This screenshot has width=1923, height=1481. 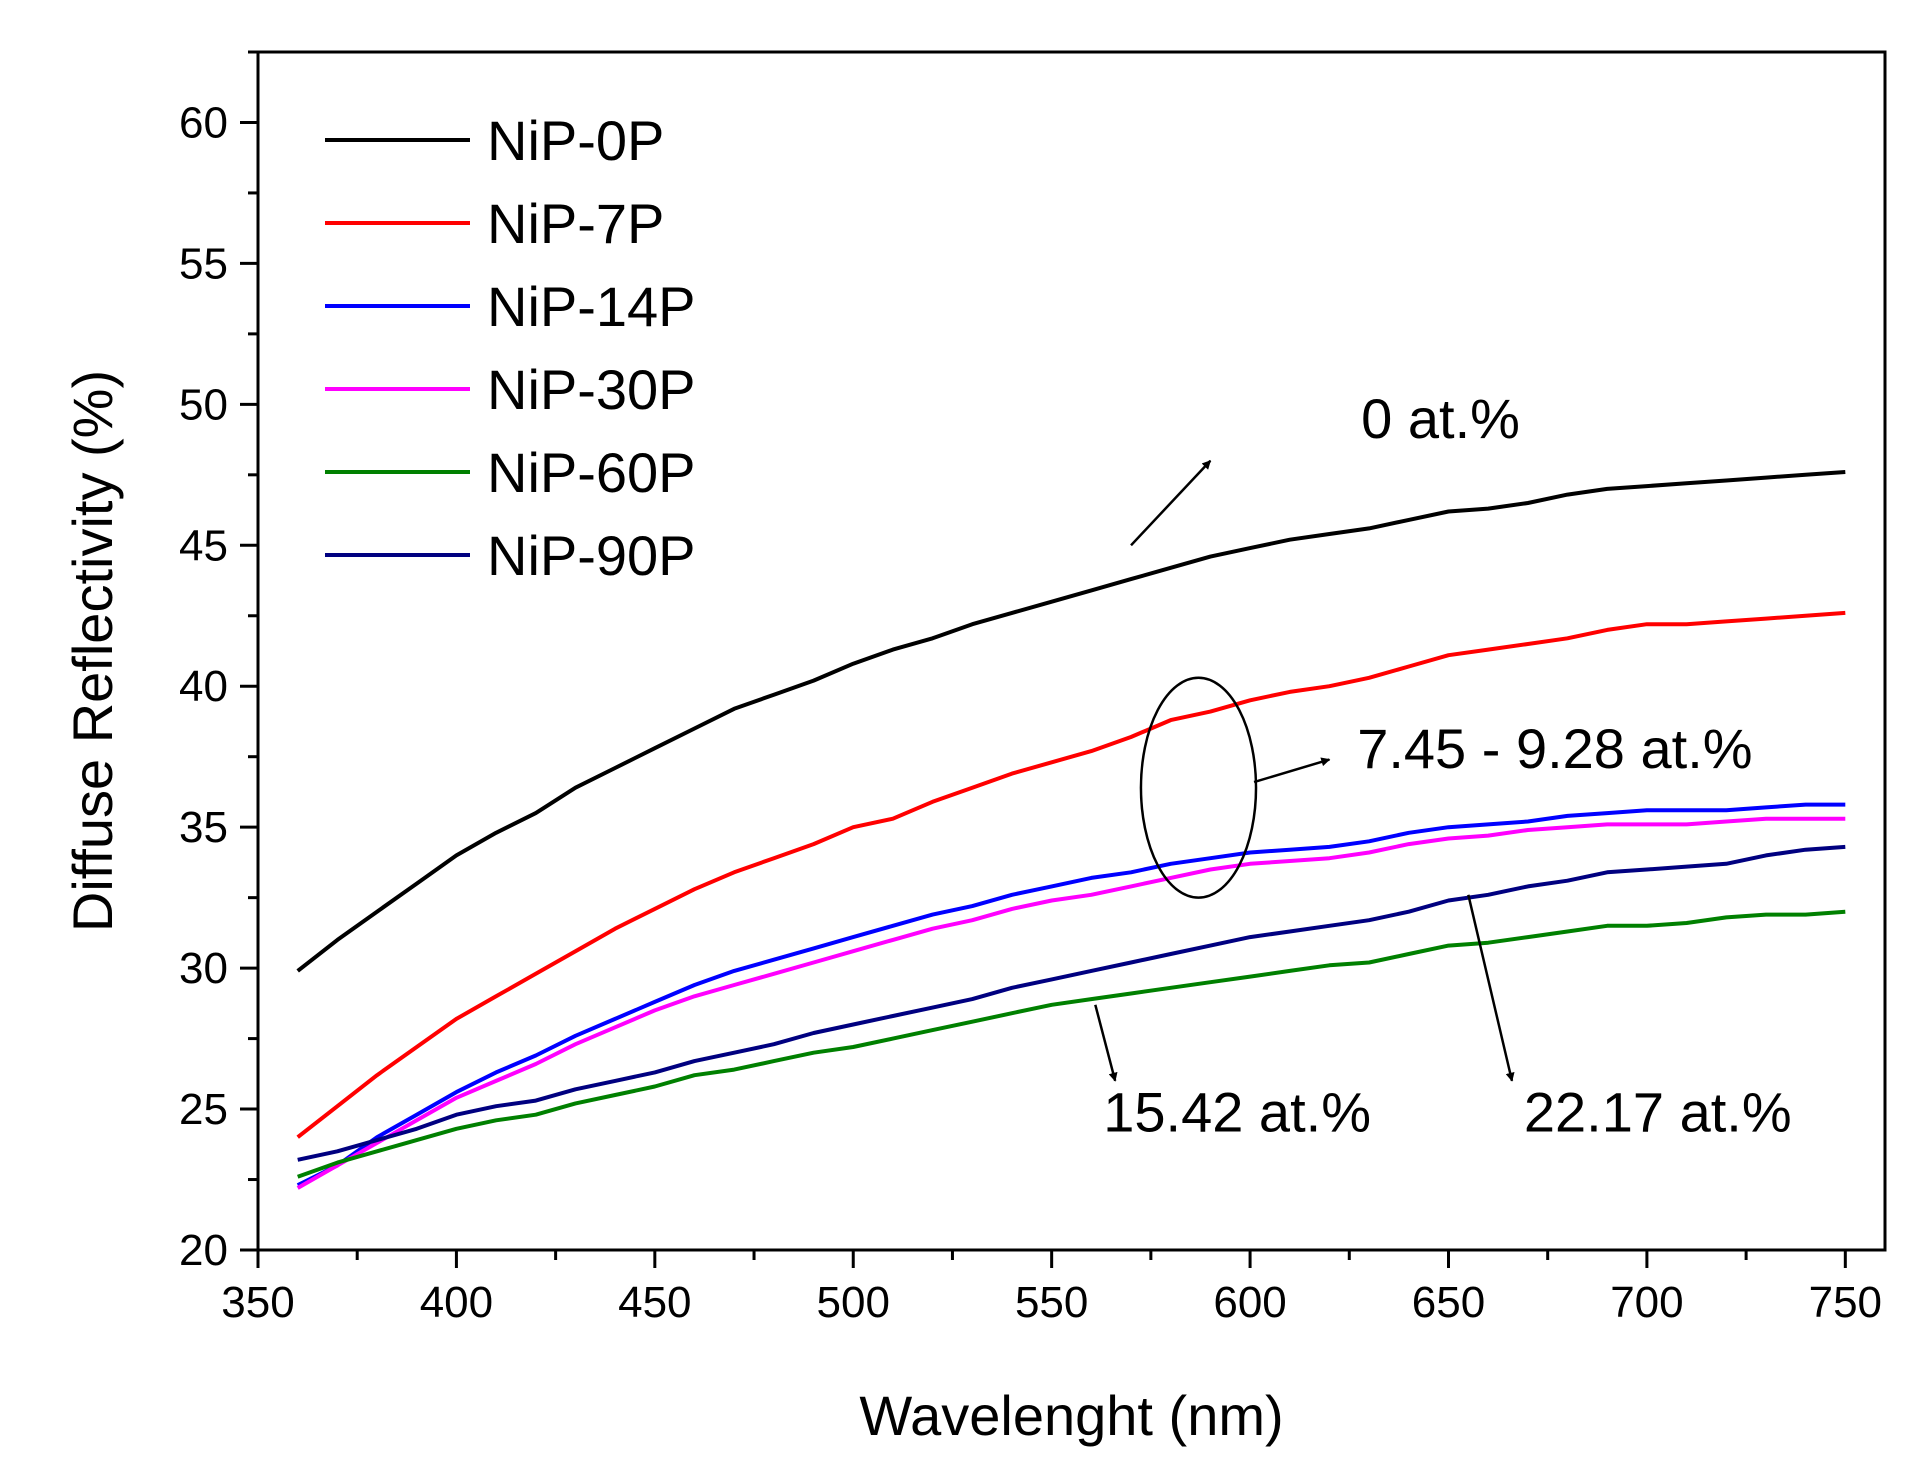 I want to click on y-tick-label: 30, so click(x=203, y=968).